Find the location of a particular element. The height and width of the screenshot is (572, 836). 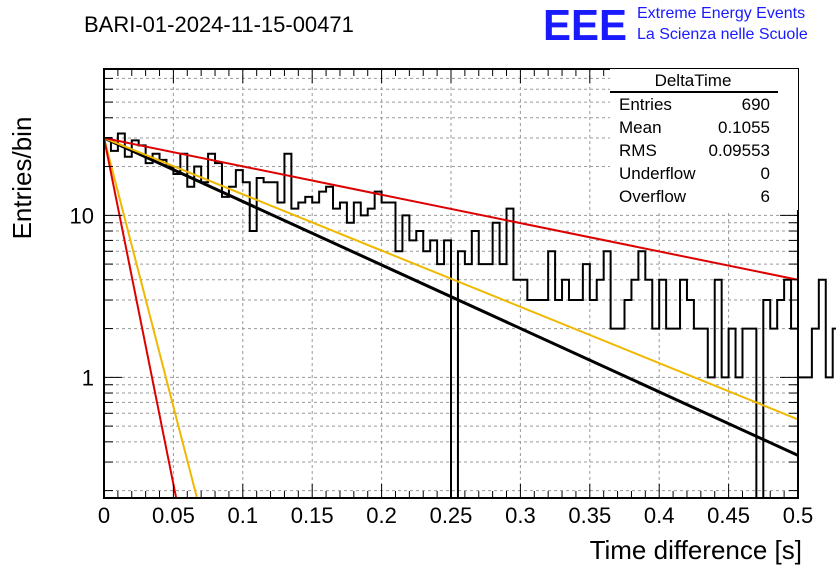

x-tick-label: 0.3 is located at coordinates (520, 515).